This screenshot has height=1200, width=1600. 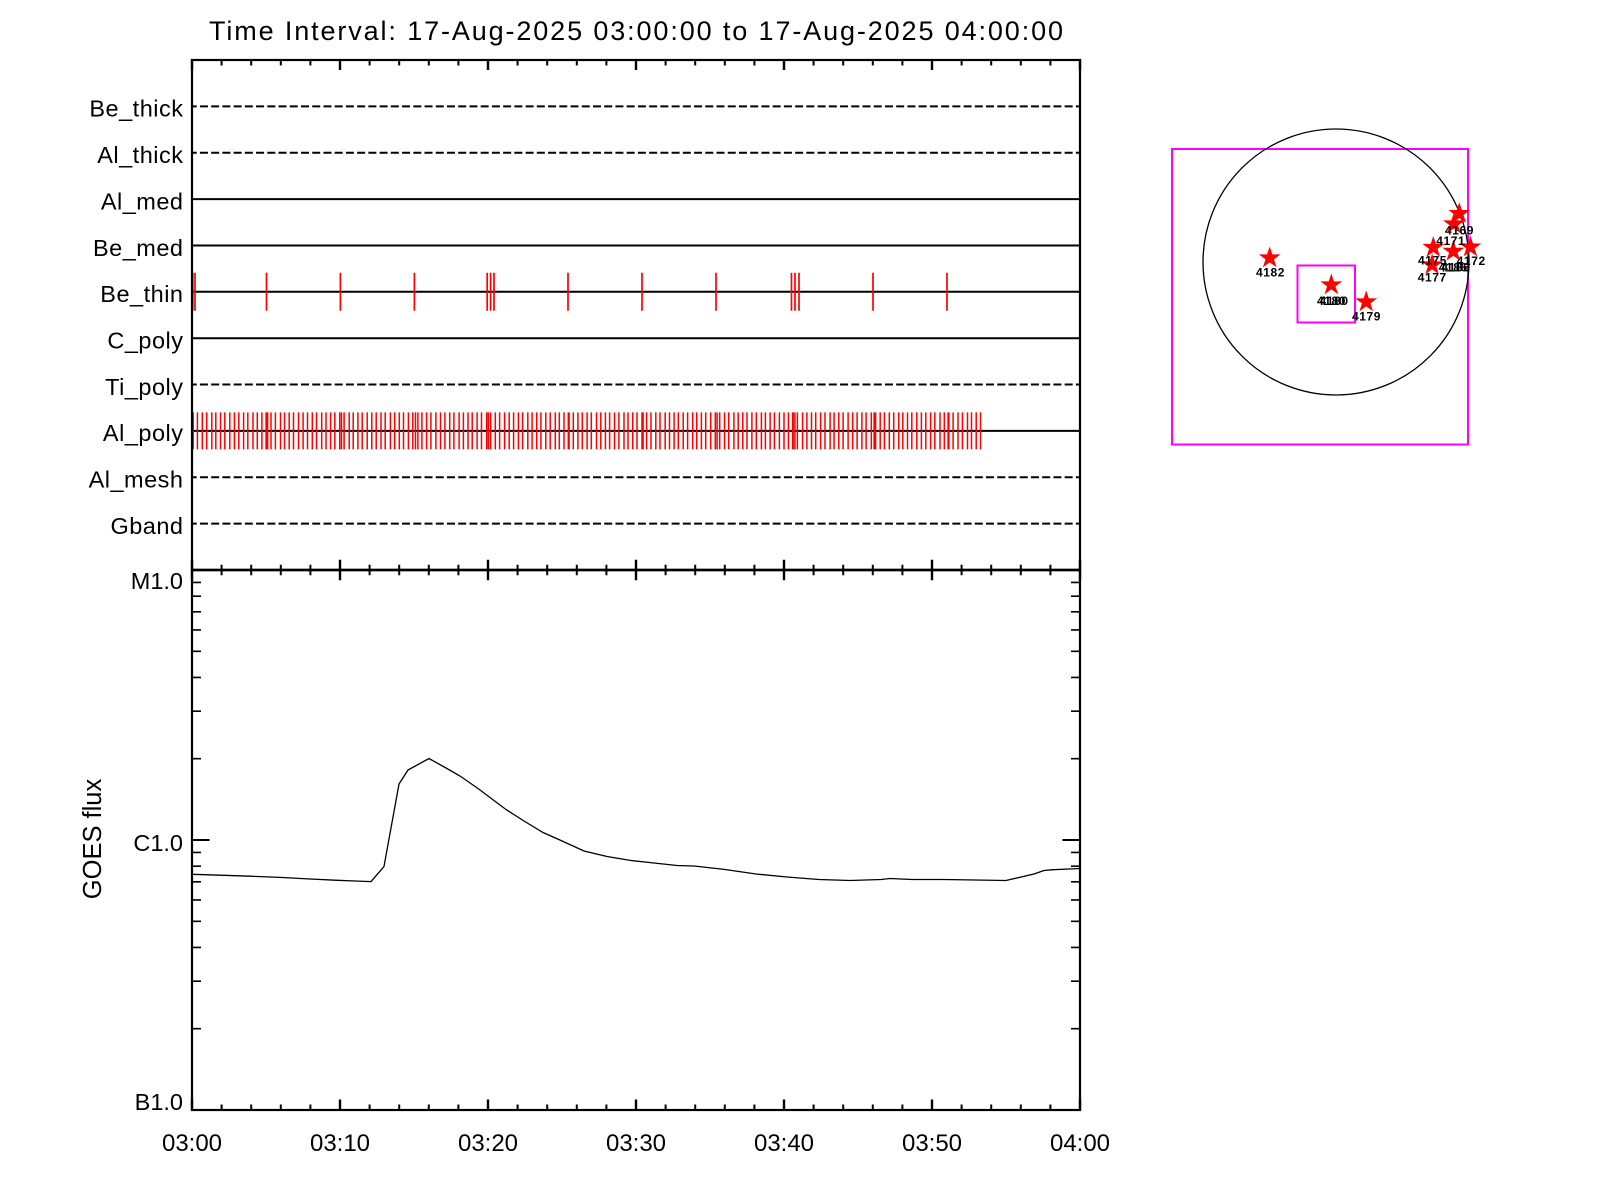 I want to click on svg-text: 4179, so click(x=1366, y=316).